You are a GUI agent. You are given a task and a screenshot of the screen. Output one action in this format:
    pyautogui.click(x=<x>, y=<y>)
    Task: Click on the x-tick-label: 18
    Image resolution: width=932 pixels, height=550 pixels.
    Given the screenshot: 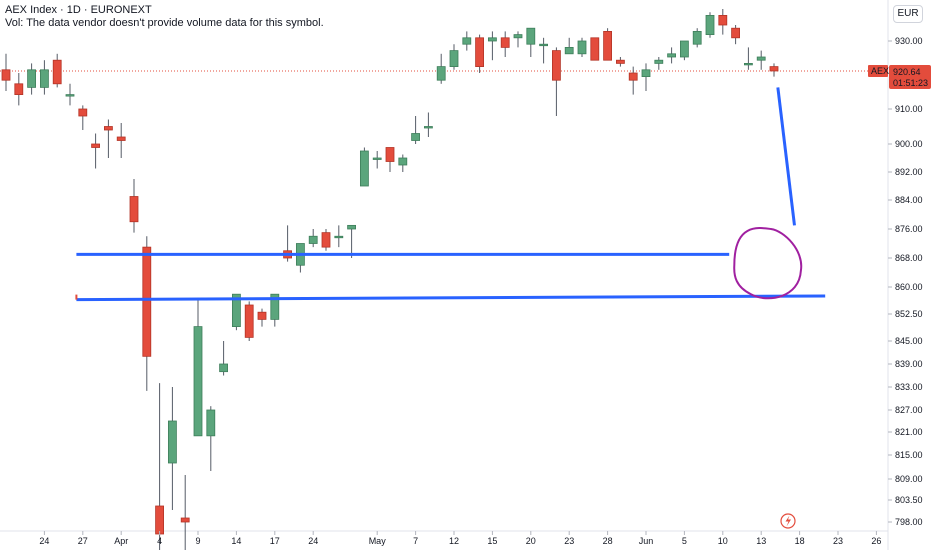 What is the action you would take?
    pyautogui.click(x=800, y=541)
    